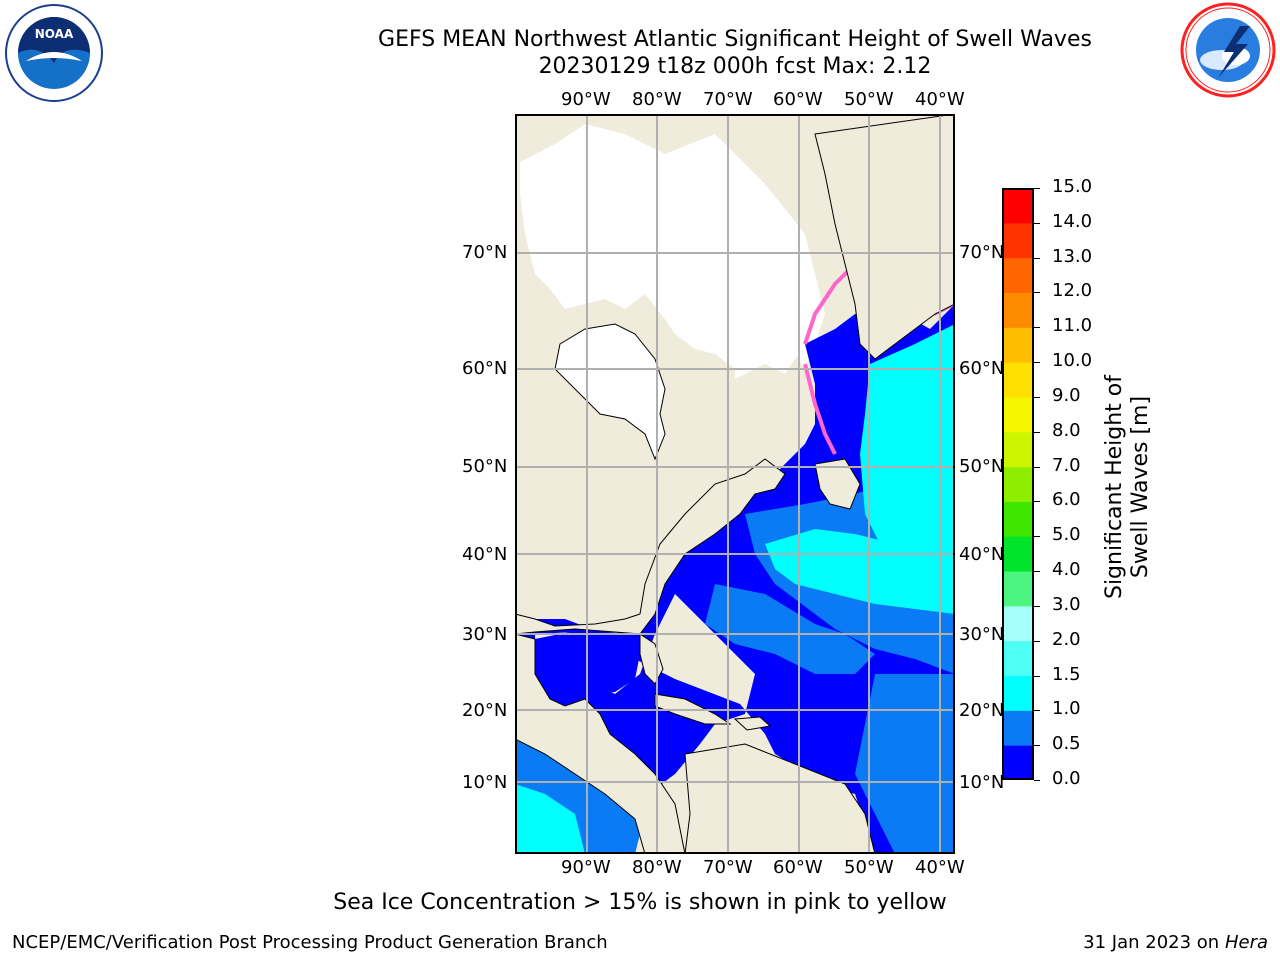  I want to click on colorbar-tick-label: 7.0, so click(1066, 465).